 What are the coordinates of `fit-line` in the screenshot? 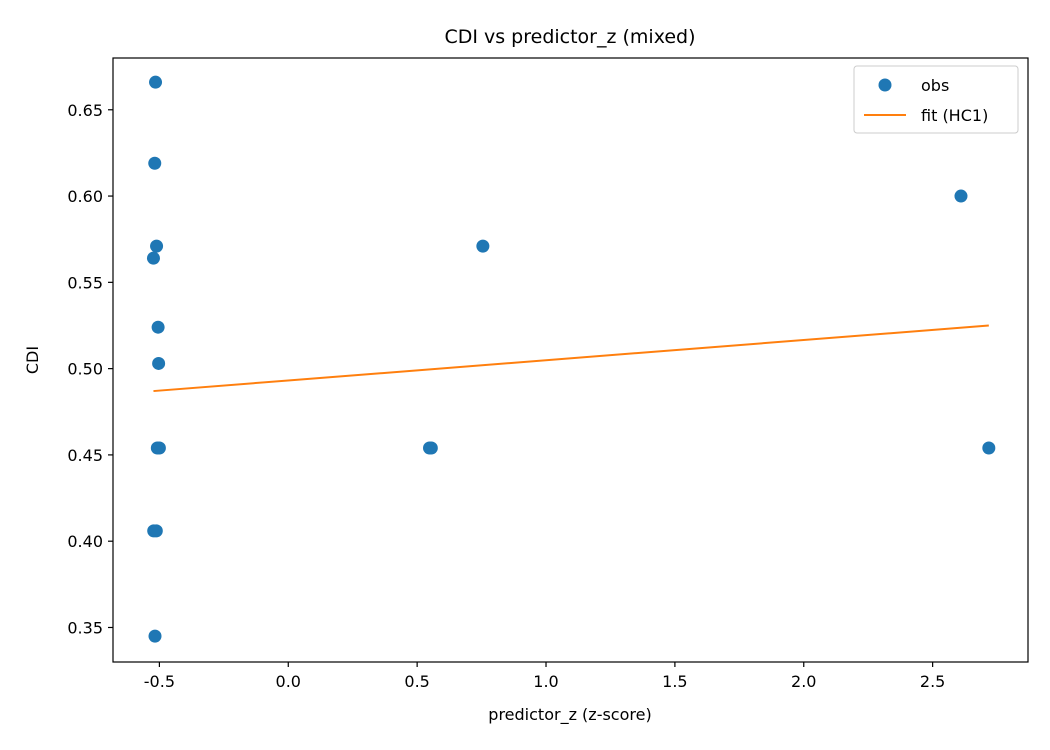 It's located at (571, 358).